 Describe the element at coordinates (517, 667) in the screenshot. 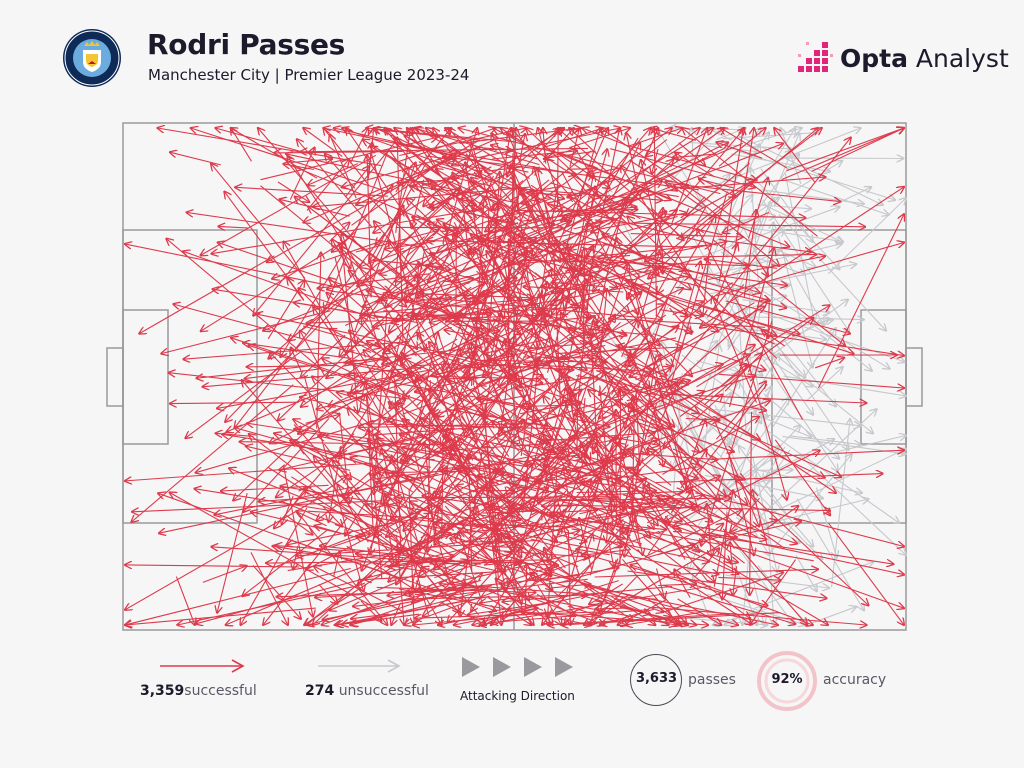

I see `attacking-direction-icon` at that location.